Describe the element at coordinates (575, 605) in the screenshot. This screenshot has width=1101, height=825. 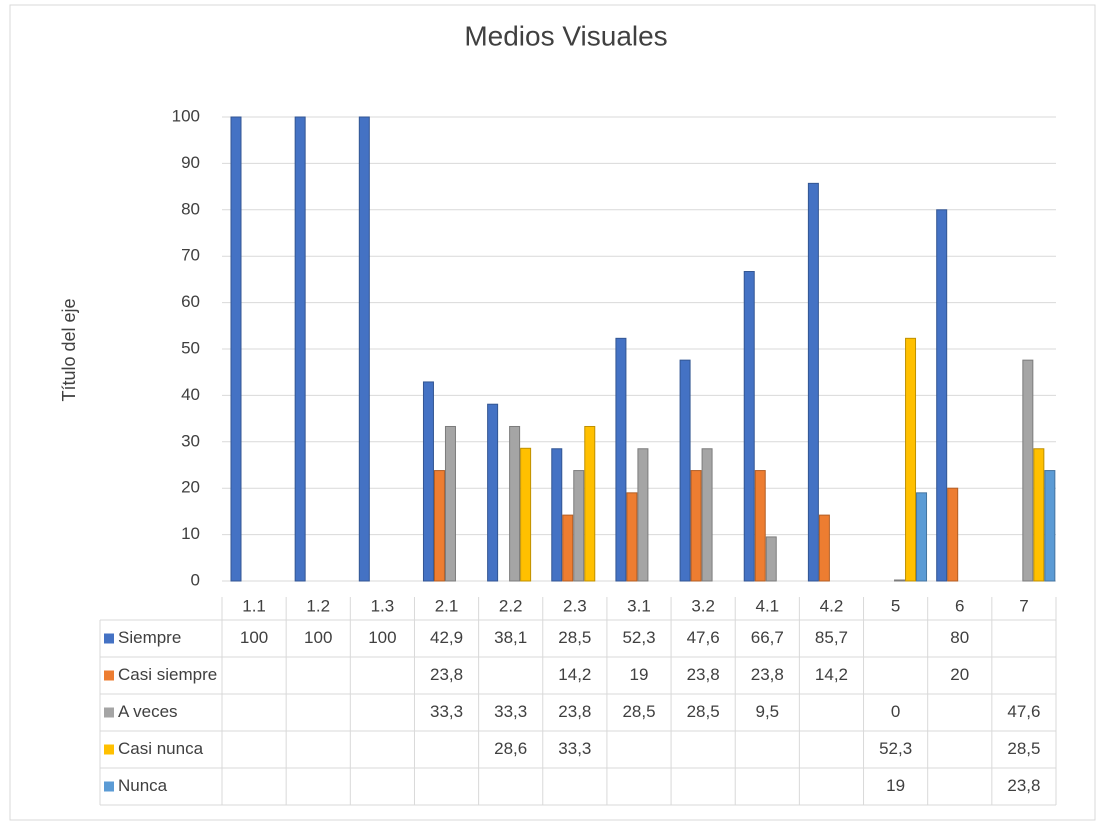
I see `x-tick-label: 2.3` at that location.